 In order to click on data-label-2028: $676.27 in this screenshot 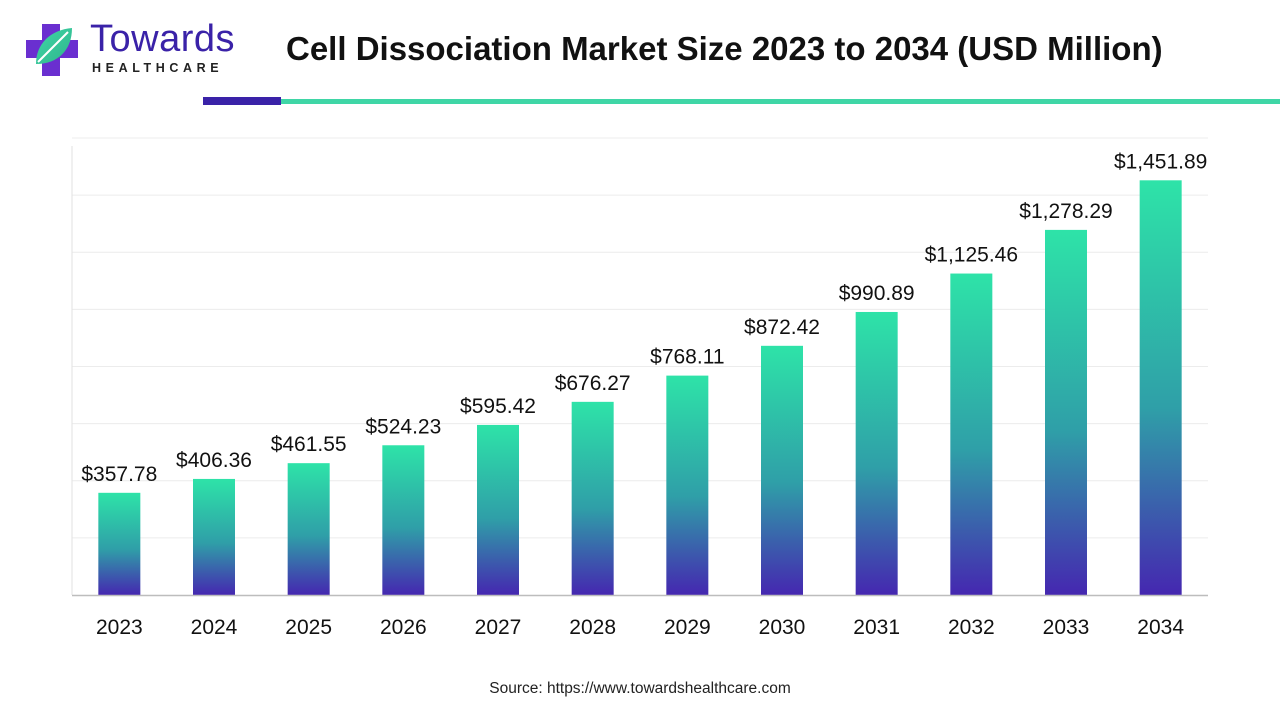, I will do `click(593, 383)`.